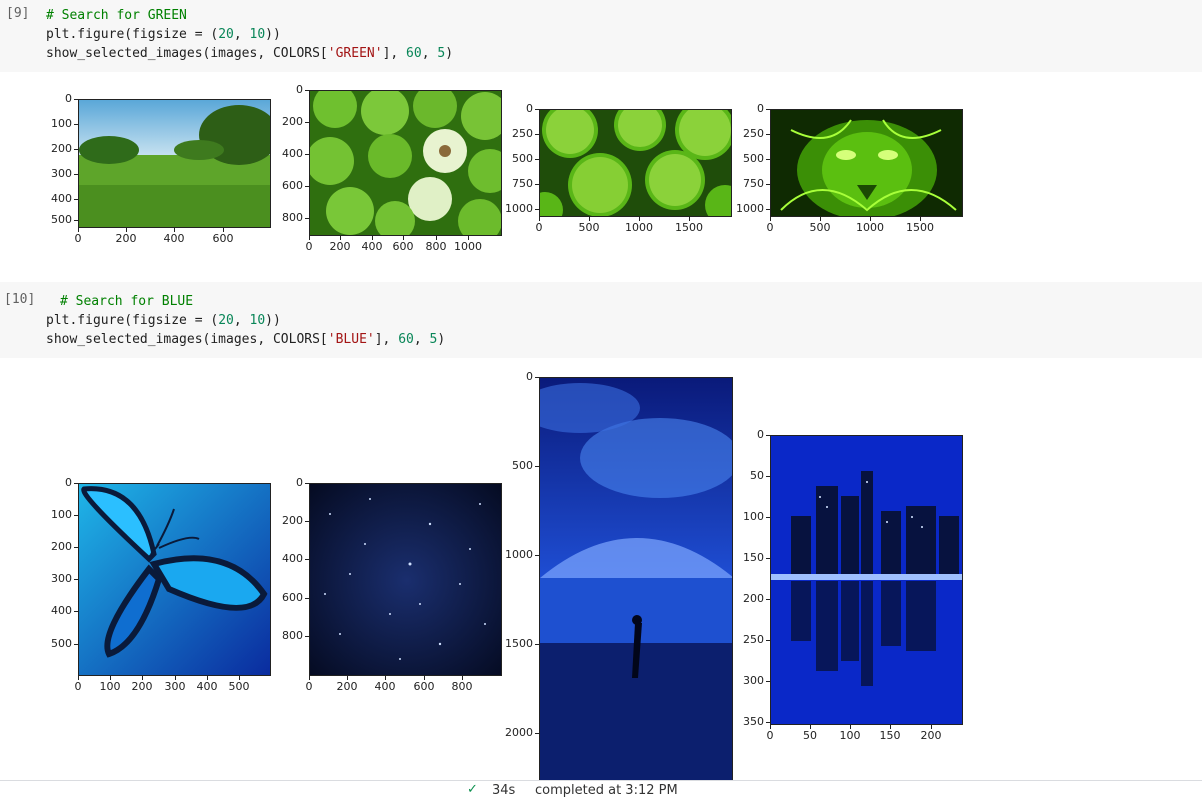 This screenshot has height=798, width=1202. I want to click on x-tick-label: 200, so click(142, 686).